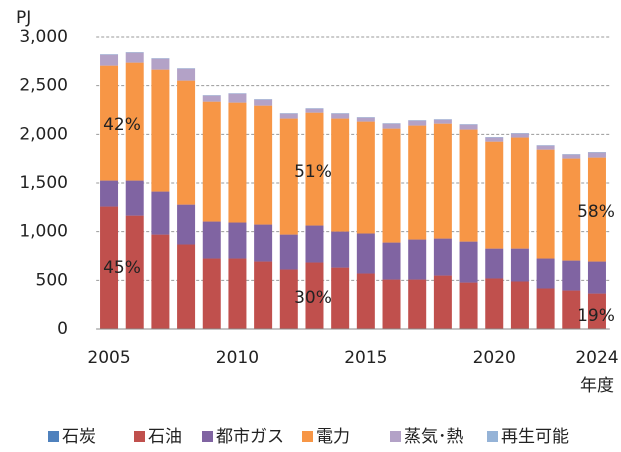  What do you see at coordinates (494, 358) in the screenshot?
I see `x-tick-label: 2020` at bounding box center [494, 358].